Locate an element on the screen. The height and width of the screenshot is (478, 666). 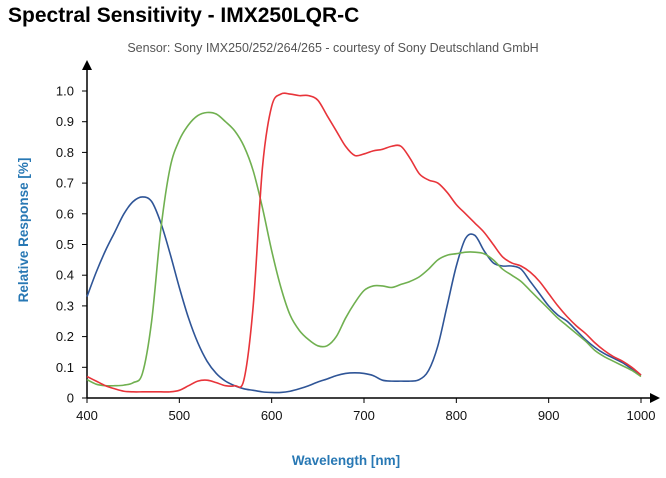
y-axis-label: Relative Response [%] is located at coordinates (23, 230).